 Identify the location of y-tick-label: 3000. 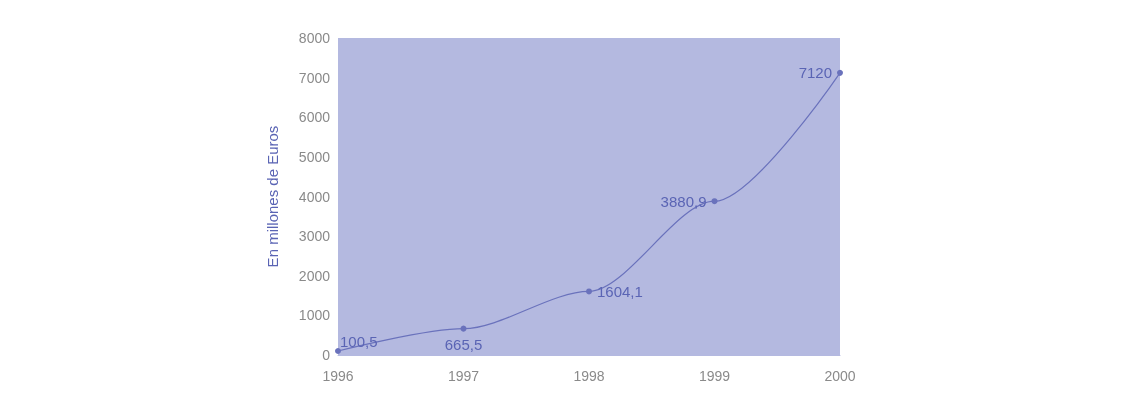
(314, 236).